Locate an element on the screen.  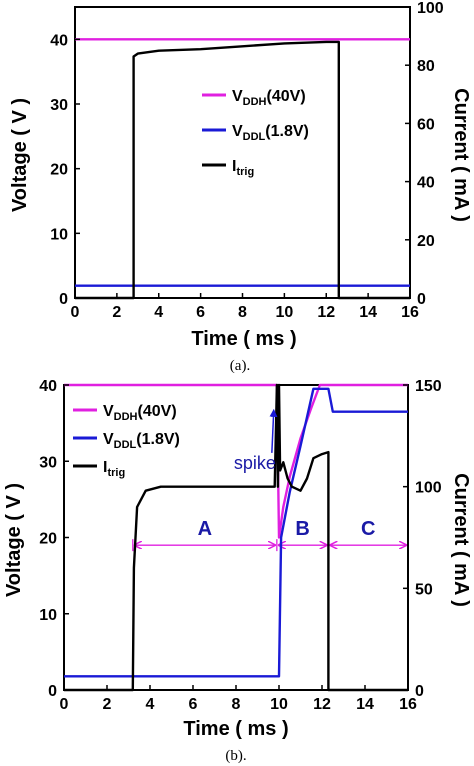
y-axis-label-left-b: Voltage ( V ) is located at coordinates (14, 540).